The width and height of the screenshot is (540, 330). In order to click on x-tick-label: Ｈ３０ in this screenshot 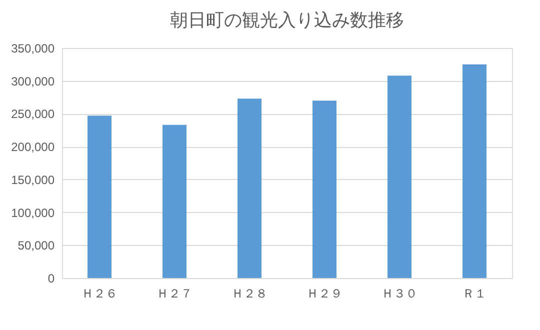, I will do `click(400, 293)`.